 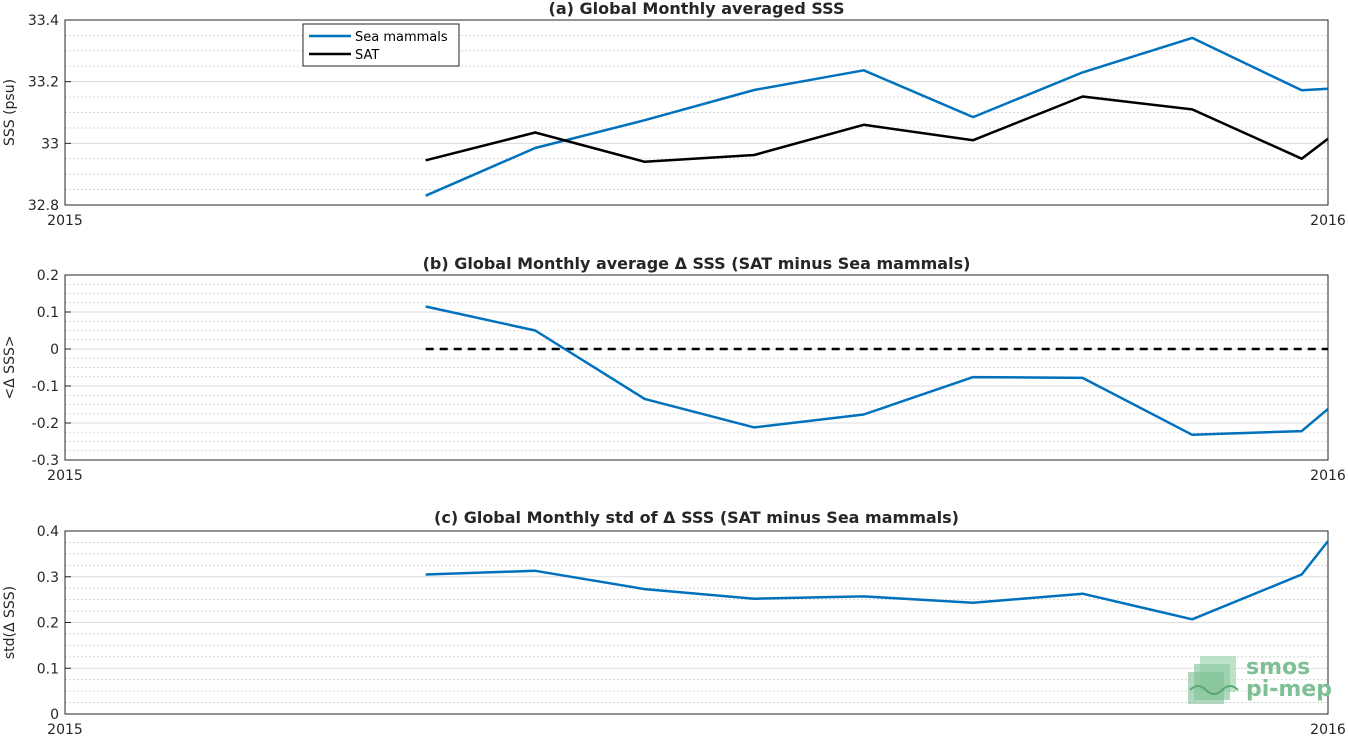 What do you see at coordinates (10, 112) in the screenshot?
I see `y-axis-label: SSS (psu)` at bounding box center [10, 112].